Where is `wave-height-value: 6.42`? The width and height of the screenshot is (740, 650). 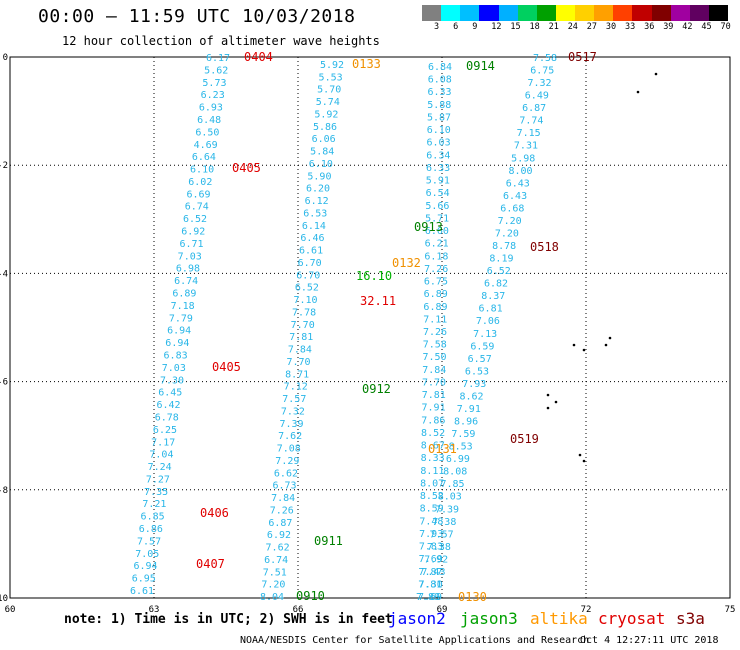
wave-height-value: 6.42 is located at coordinates (168, 405).